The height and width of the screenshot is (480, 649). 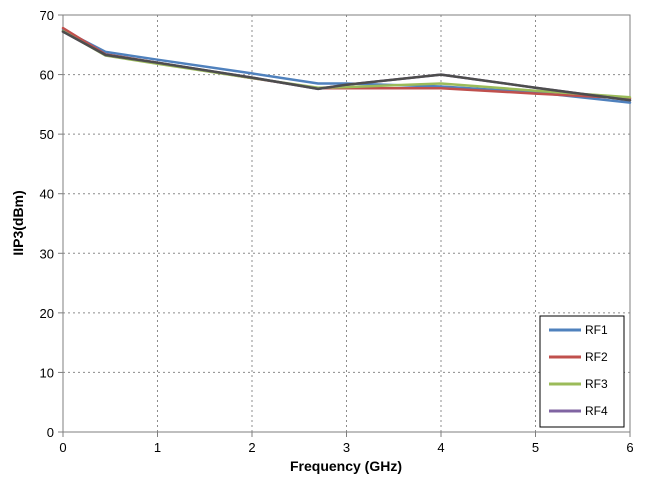 What do you see at coordinates (440, 447) in the screenshot?
I see `x-tick-label: 4` at bounding box center [440, 447].